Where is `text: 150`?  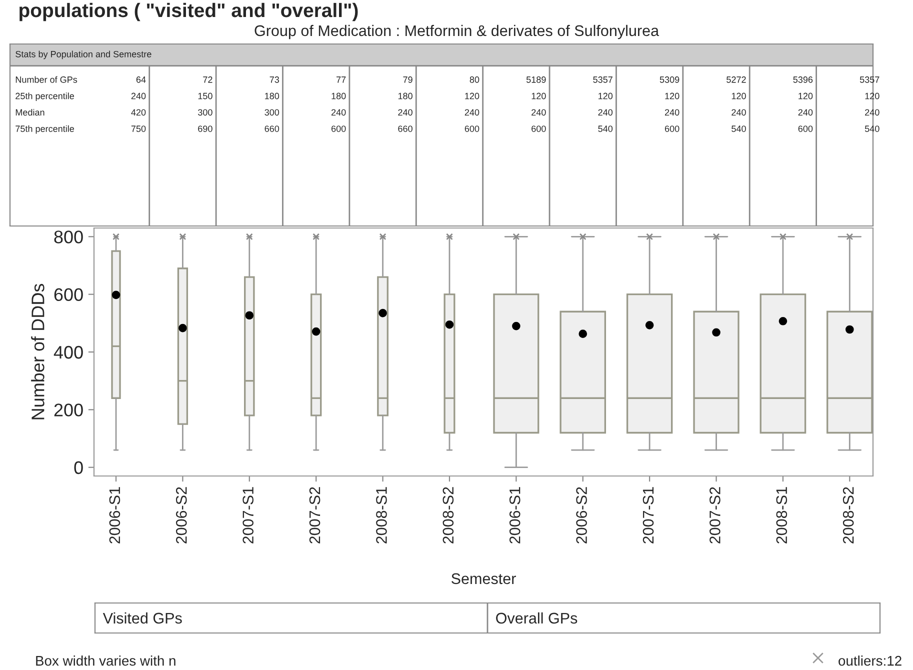
text: 150 is located at coordinates (205, 96).